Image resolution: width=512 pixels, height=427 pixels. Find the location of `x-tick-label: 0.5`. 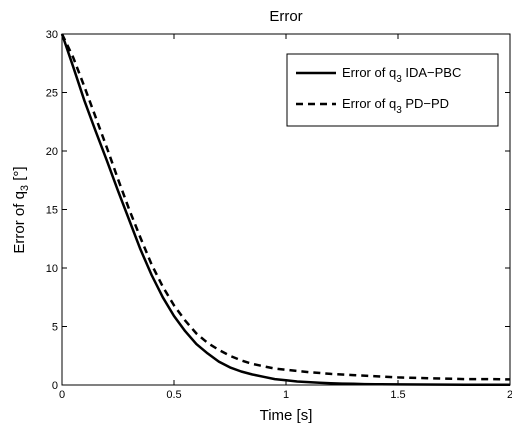

x-tick-label: 0.5 is located at coordinates (173, 395).